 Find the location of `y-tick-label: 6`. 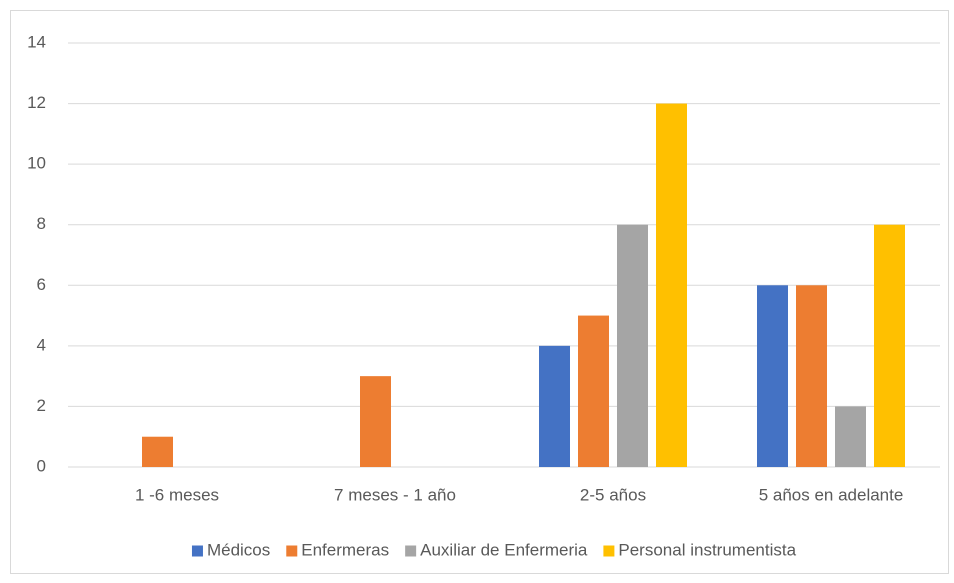

y-tick-label: 6 is located at coordinates (41, 284).